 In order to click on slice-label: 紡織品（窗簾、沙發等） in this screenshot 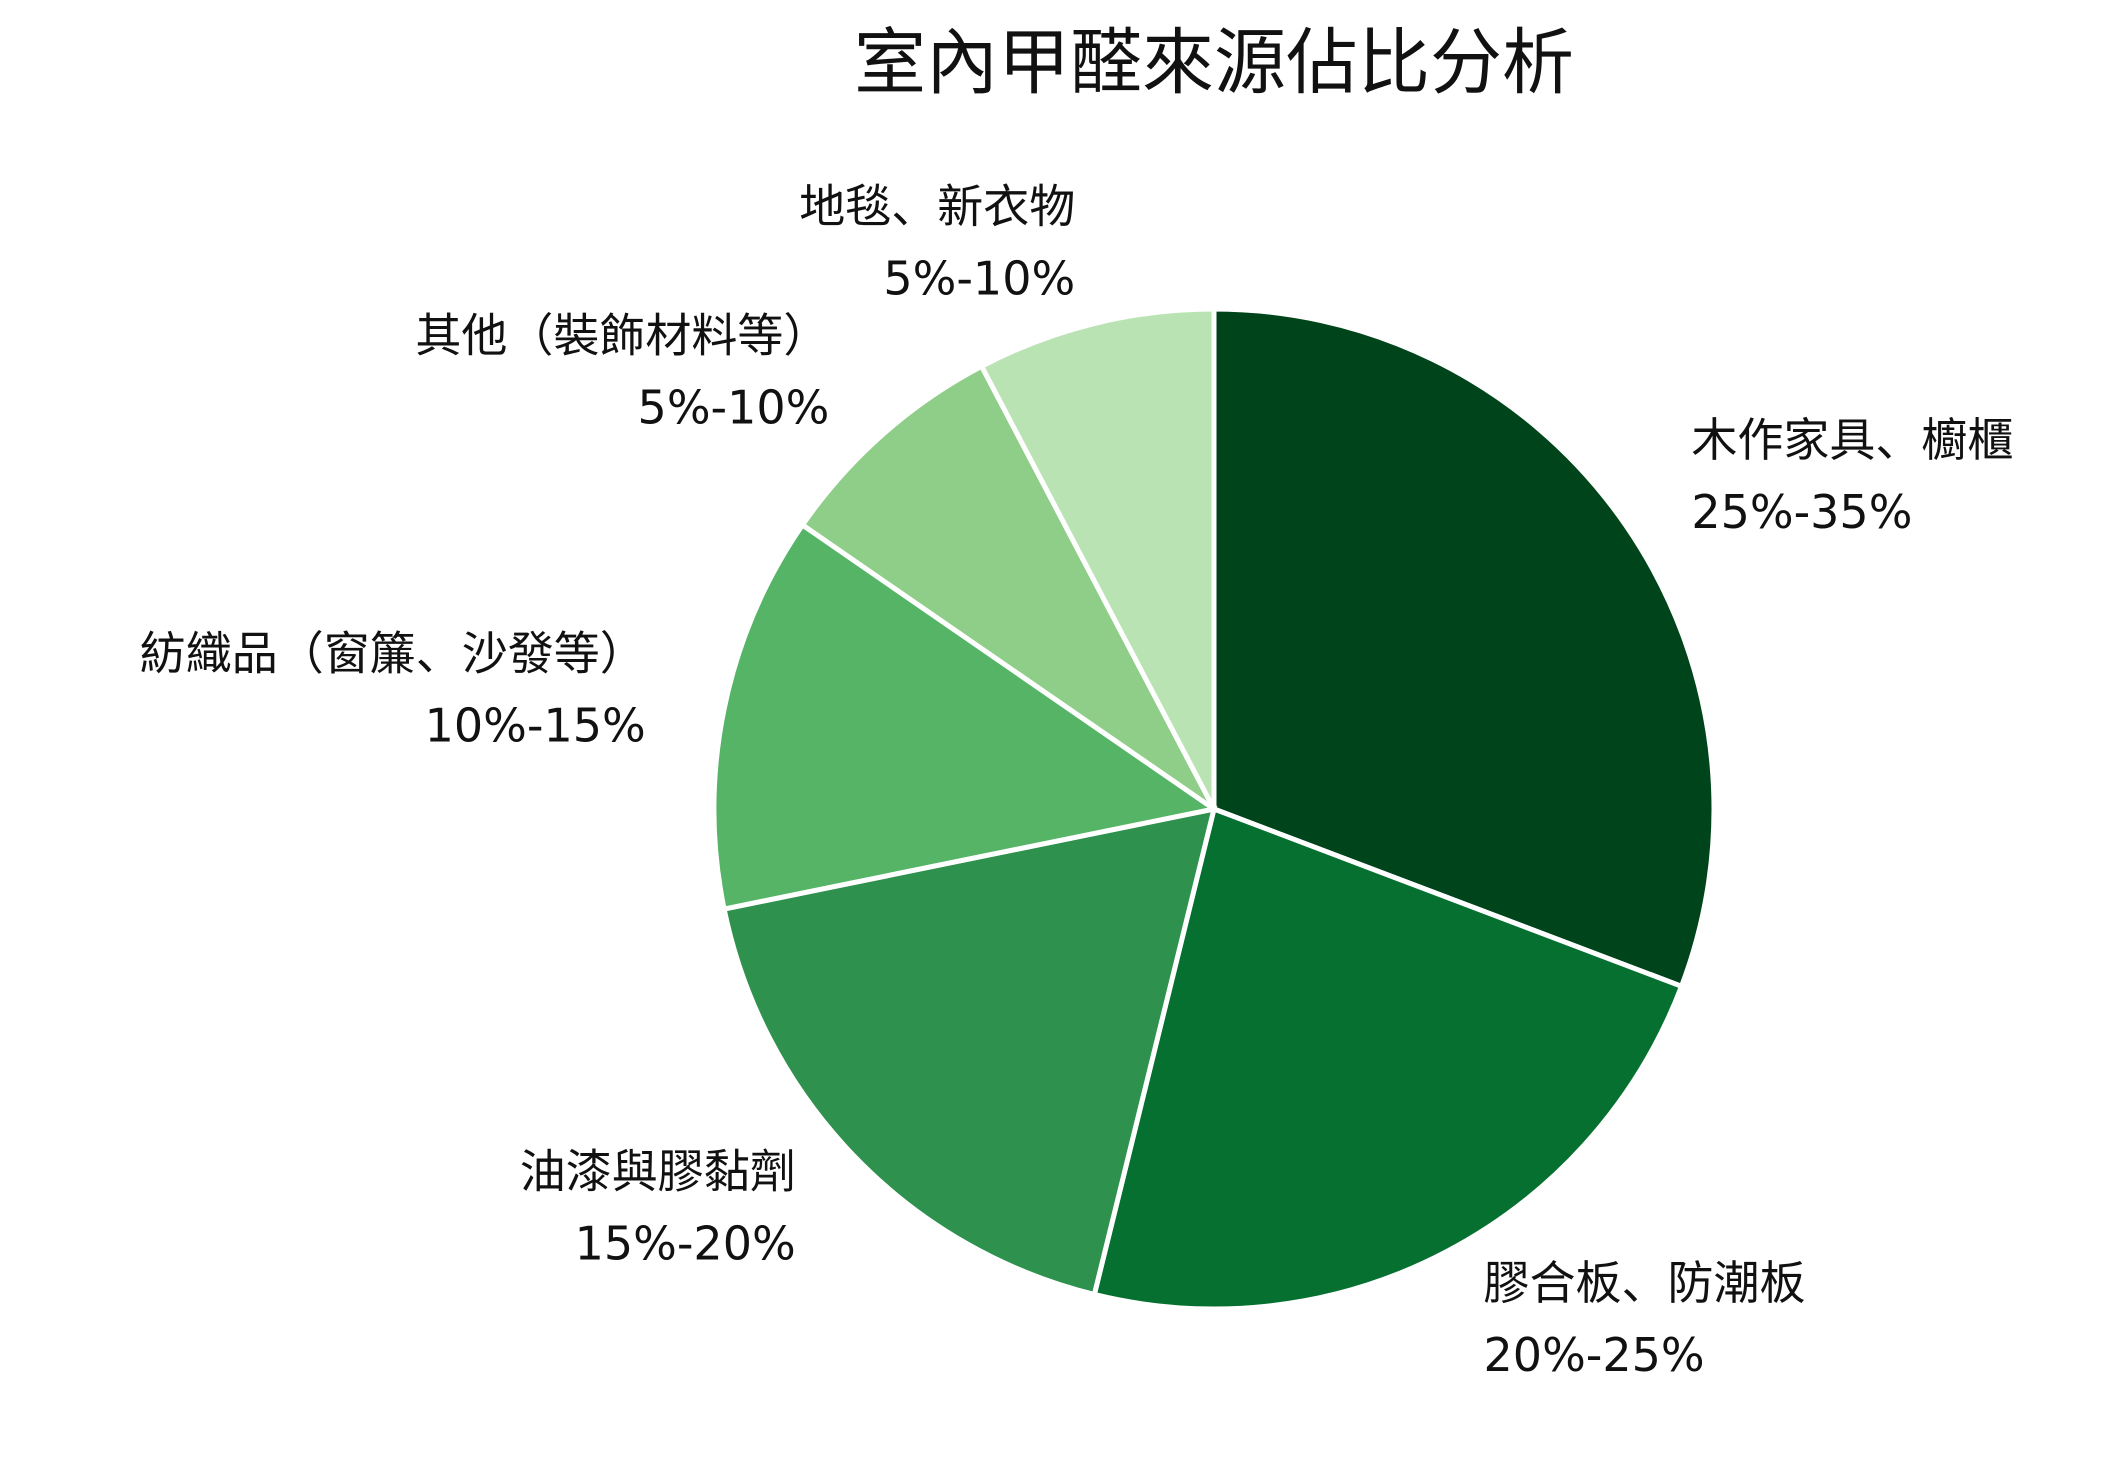, I will do `click(393, 653)`.